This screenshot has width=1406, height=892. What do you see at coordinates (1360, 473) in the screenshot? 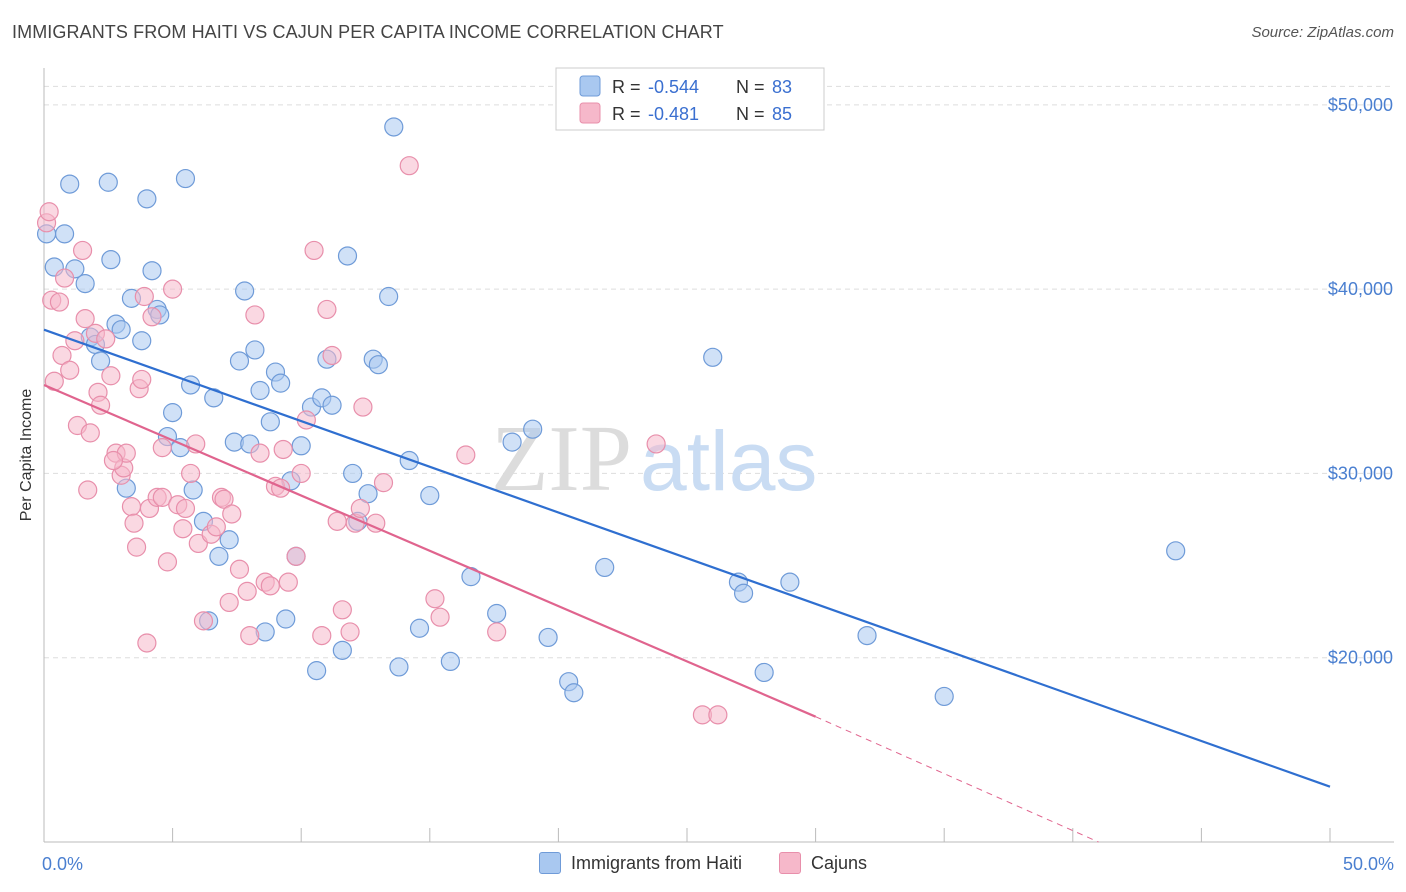
I see `y-tick-label: $30,000` at bounding box center [1360, 473].